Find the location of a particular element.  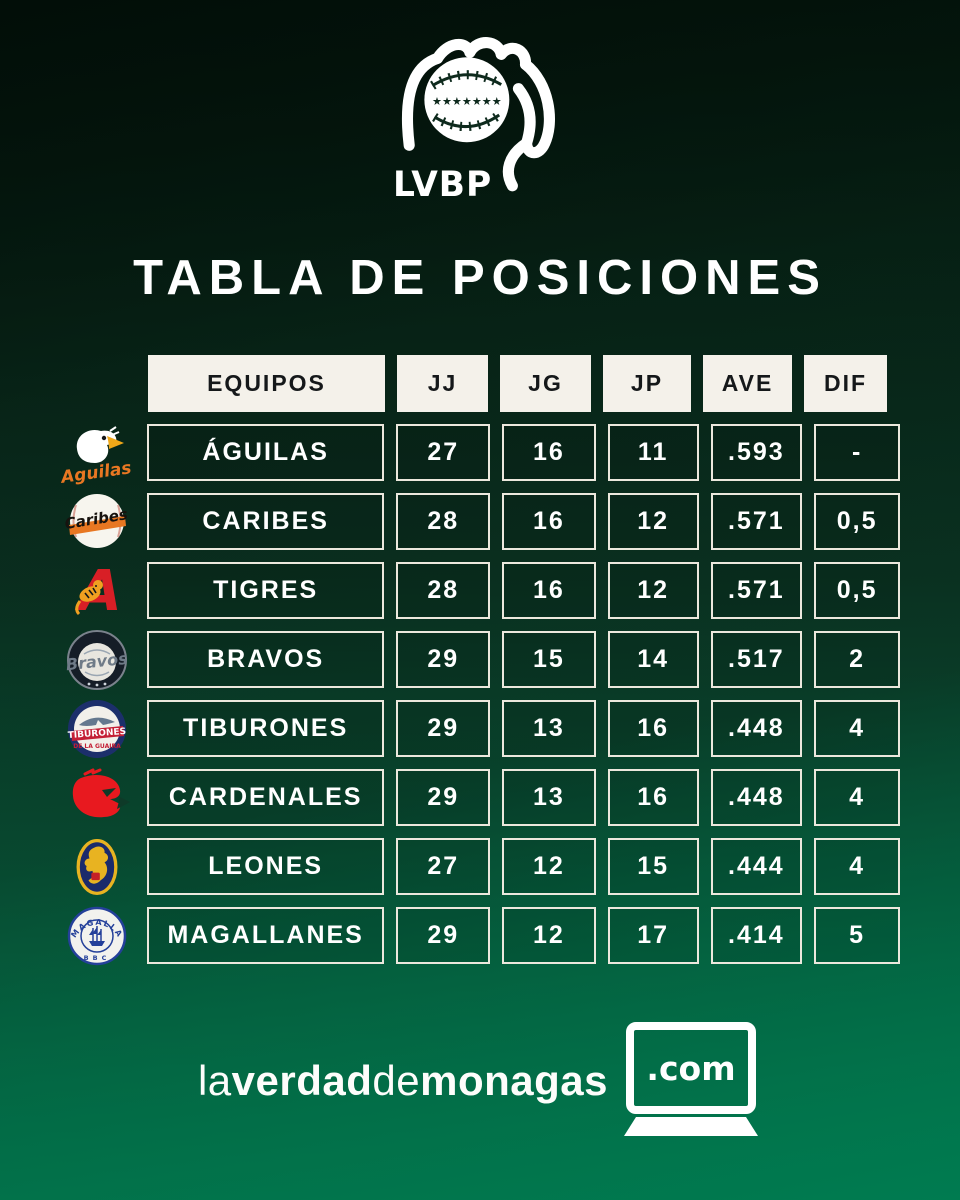

jp-value: 15 is located at coordinates (653, 866).